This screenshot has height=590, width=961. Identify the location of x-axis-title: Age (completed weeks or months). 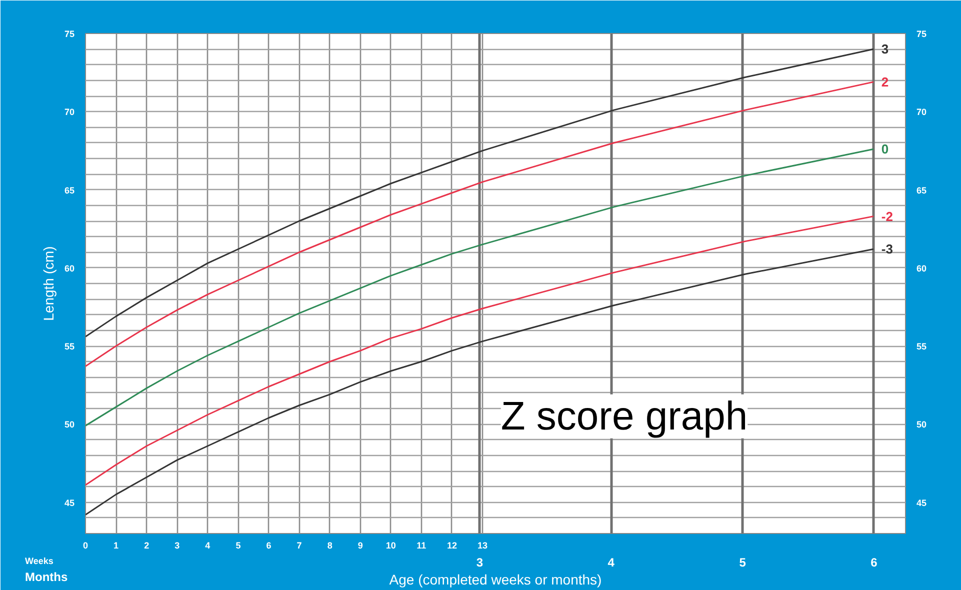
(495, 580).